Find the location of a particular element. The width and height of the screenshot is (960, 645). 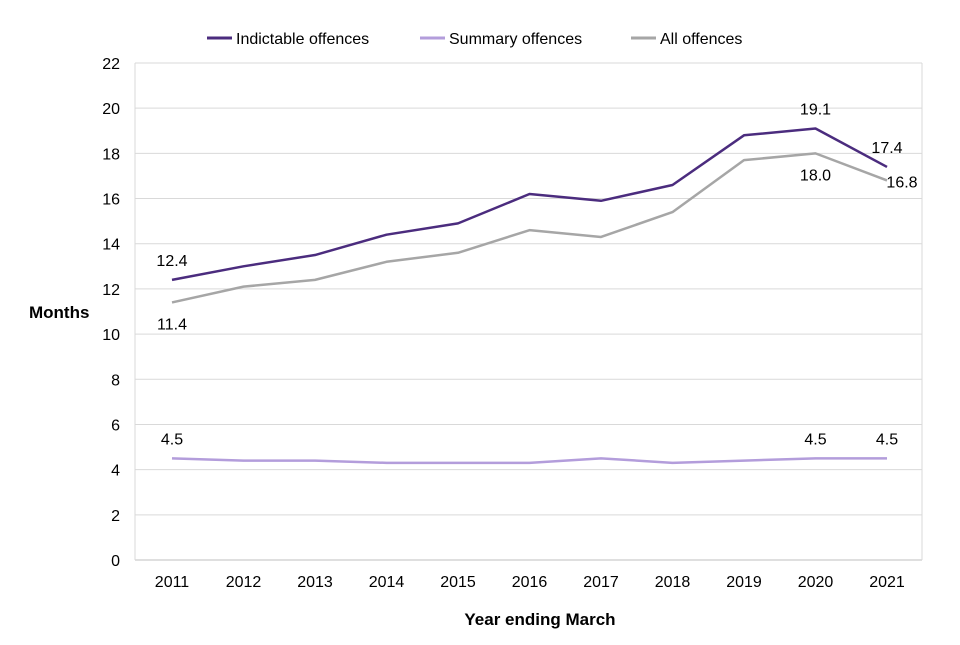

x-tick-label: 2019 is located at coordinates (744, 582).